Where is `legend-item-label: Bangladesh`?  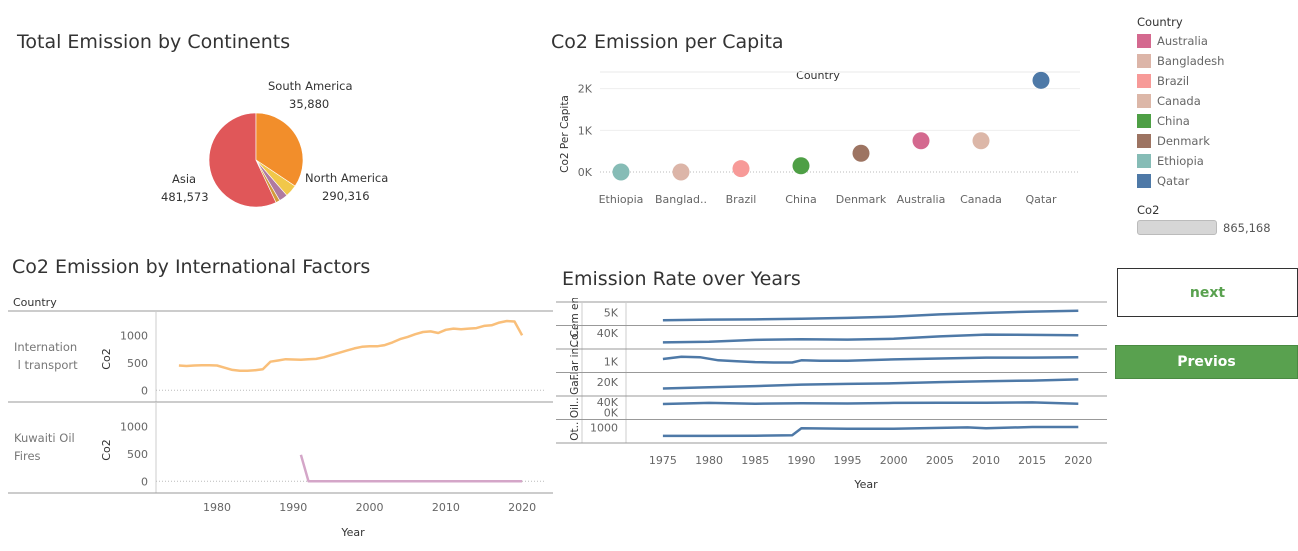 legend-item-label: Bangladesh is located at coordinates (1191, 61).